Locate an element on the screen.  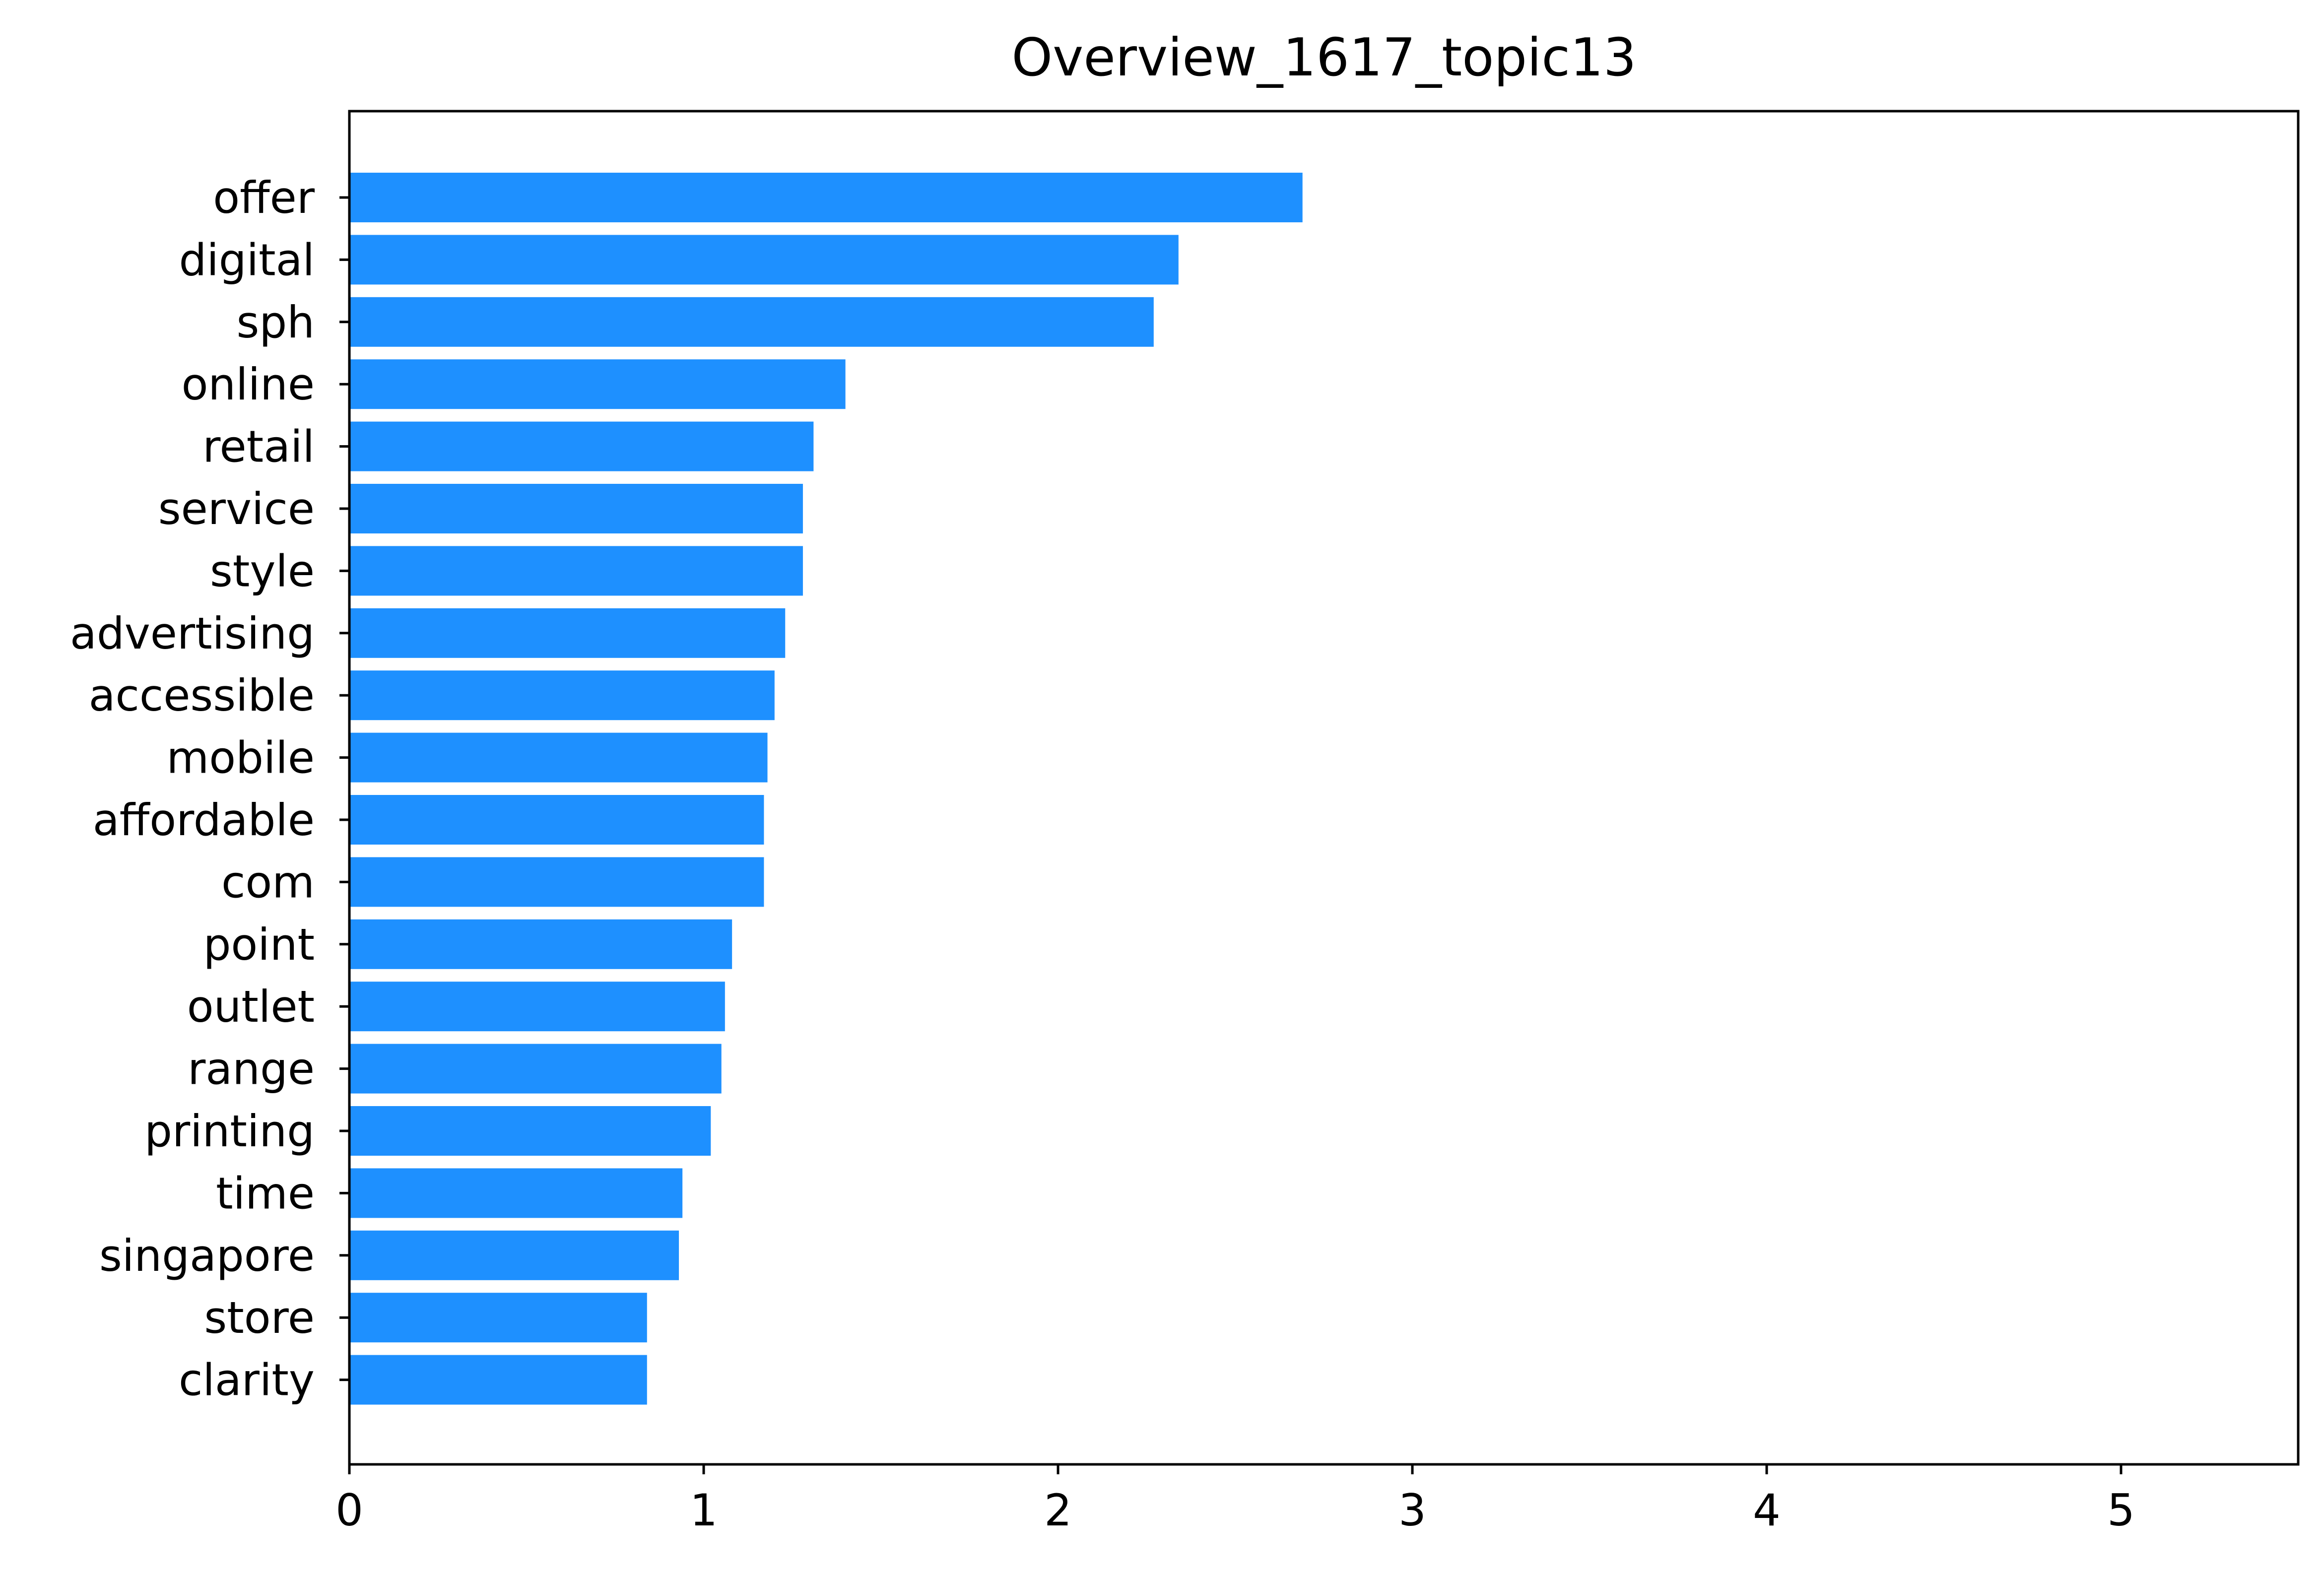
bar-retail is located at coordinates (582, 446).